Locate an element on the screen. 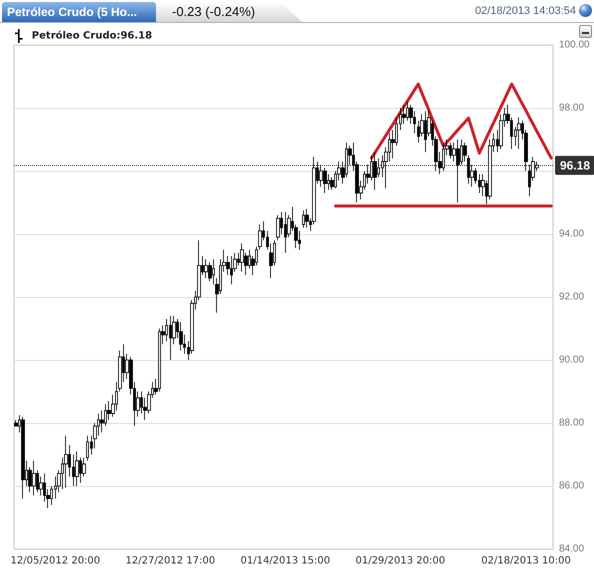  y-tick-label: 98.00 is located at coordinates (571, 108).